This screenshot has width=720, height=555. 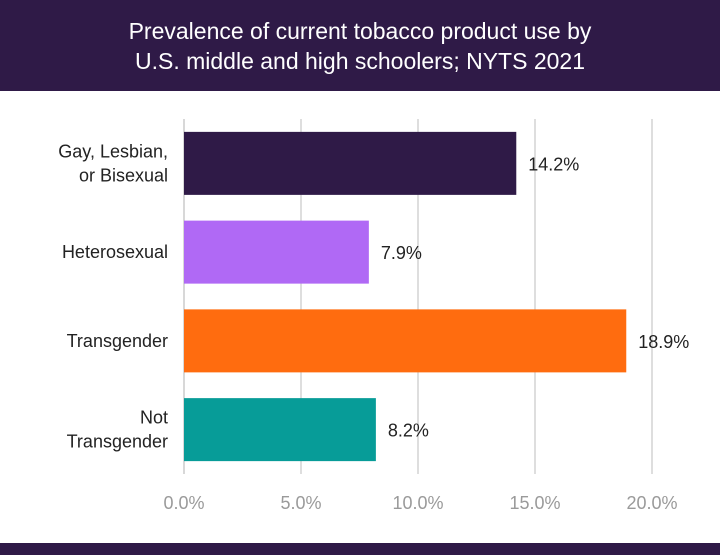 What do you see at coordinates (401, 253) in the screenshot?
I see `value-label-1: 7.9%` at bounding box center [401, 253].